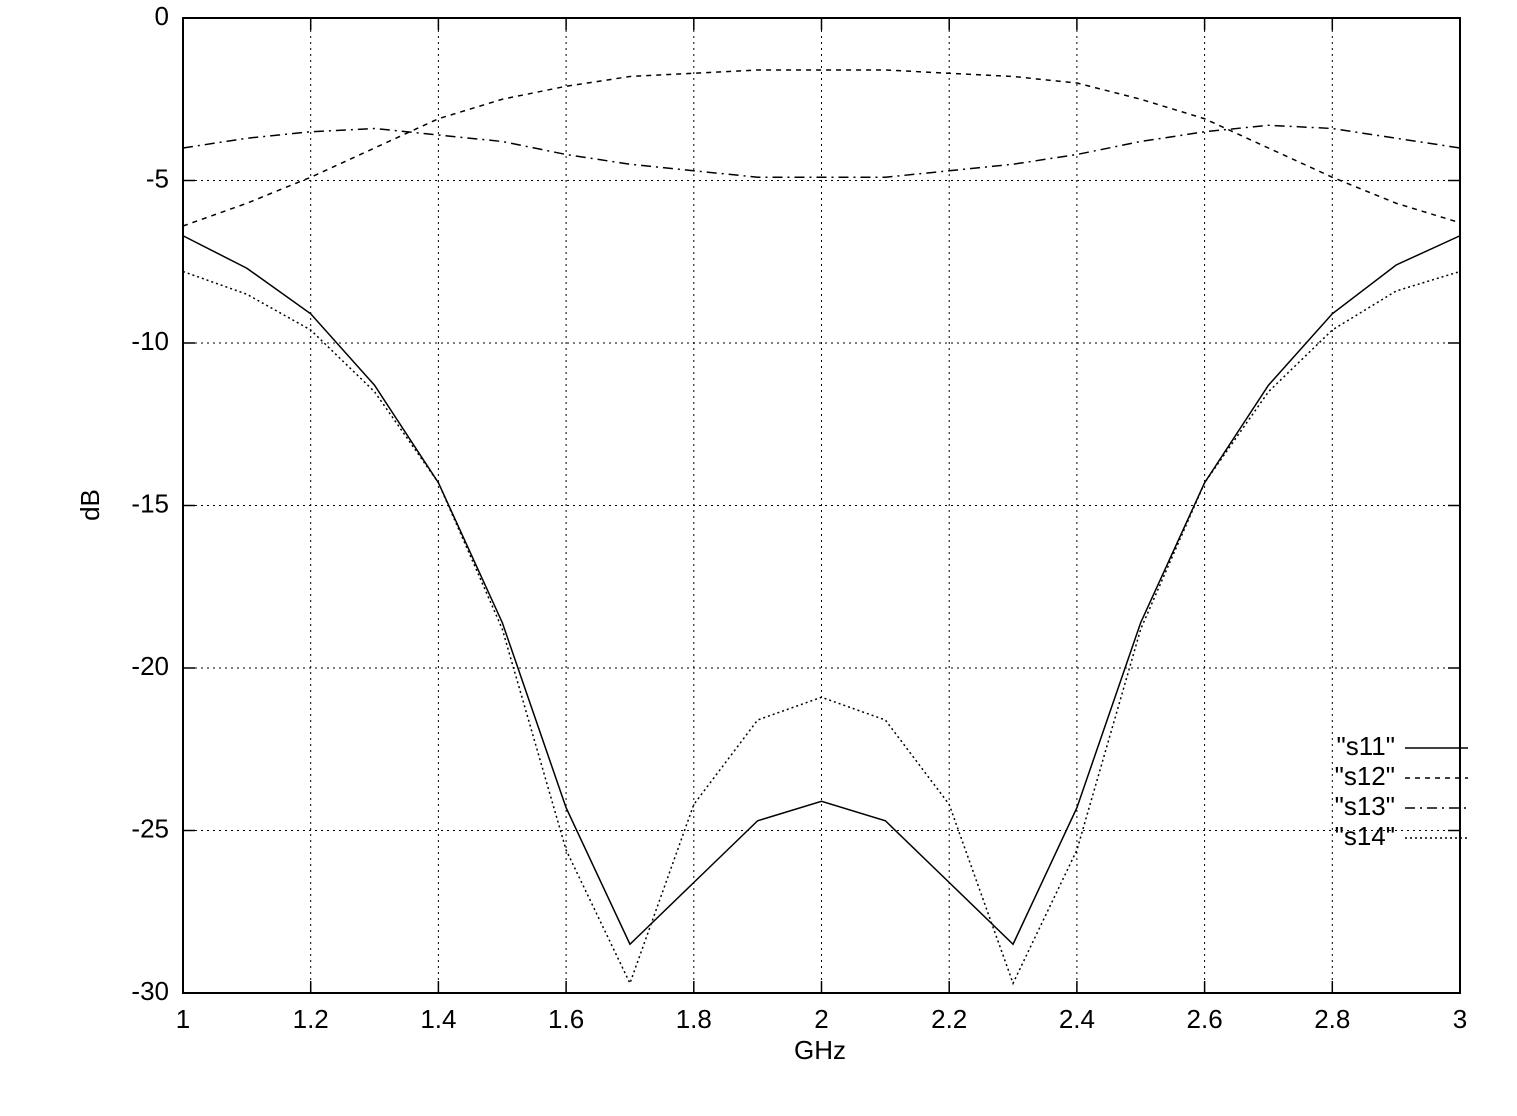 This screenshot has height=1116, width=1517. Describe the element at coordinates (1077, 1019) in the screenshot. I see `x-tick-label: 2.4` at that location.